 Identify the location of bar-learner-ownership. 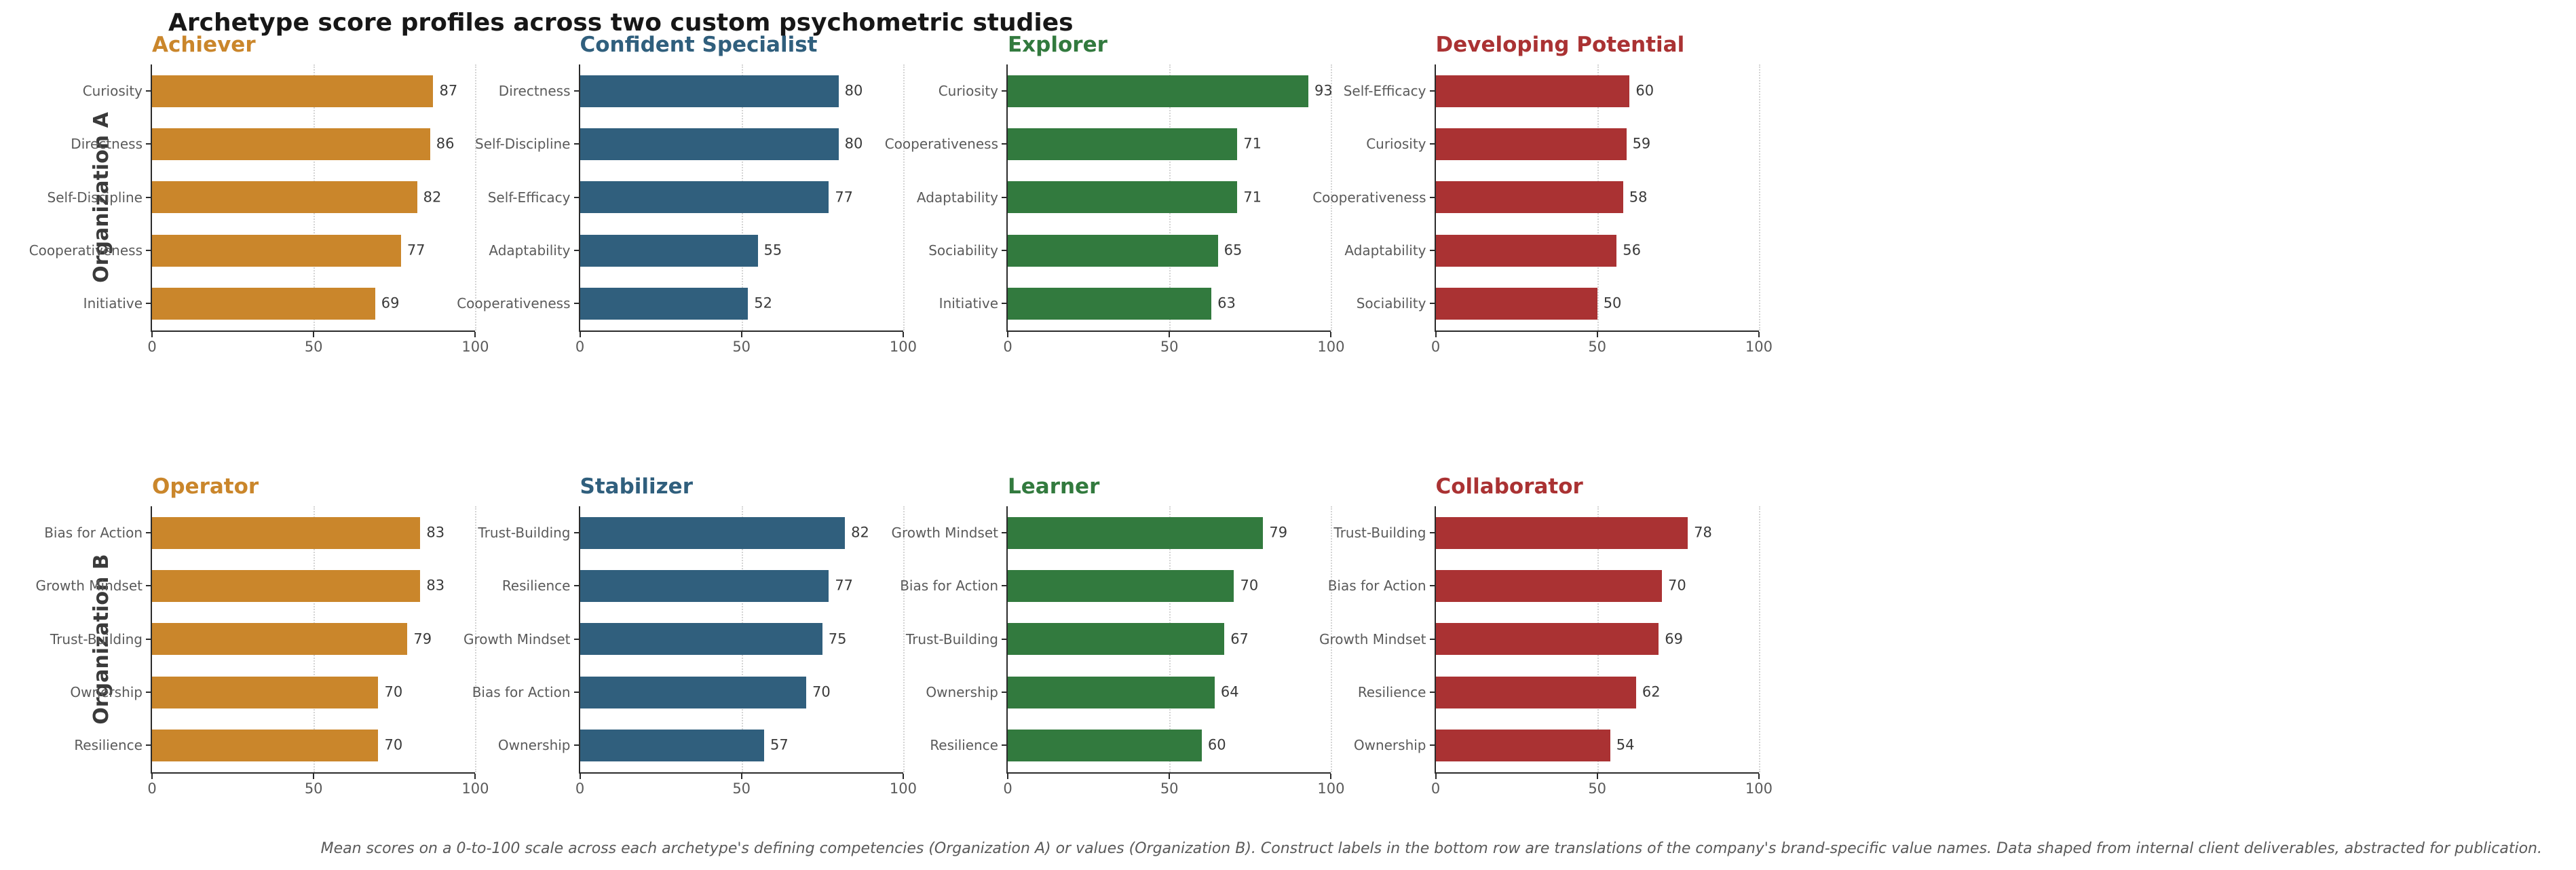
(1111, 692).